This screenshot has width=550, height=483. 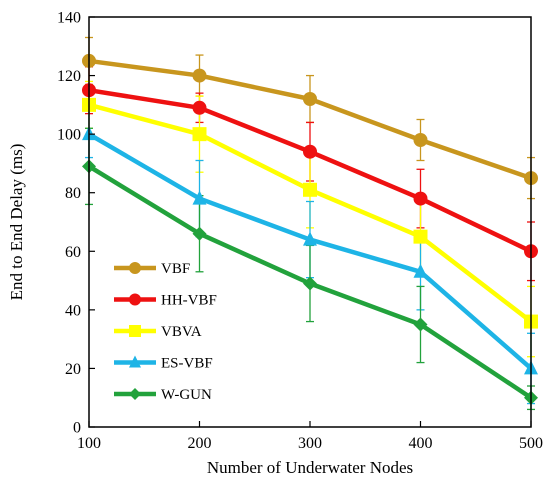 I want to click on legend-es-vbf-marker, so click(x=135, y=361).